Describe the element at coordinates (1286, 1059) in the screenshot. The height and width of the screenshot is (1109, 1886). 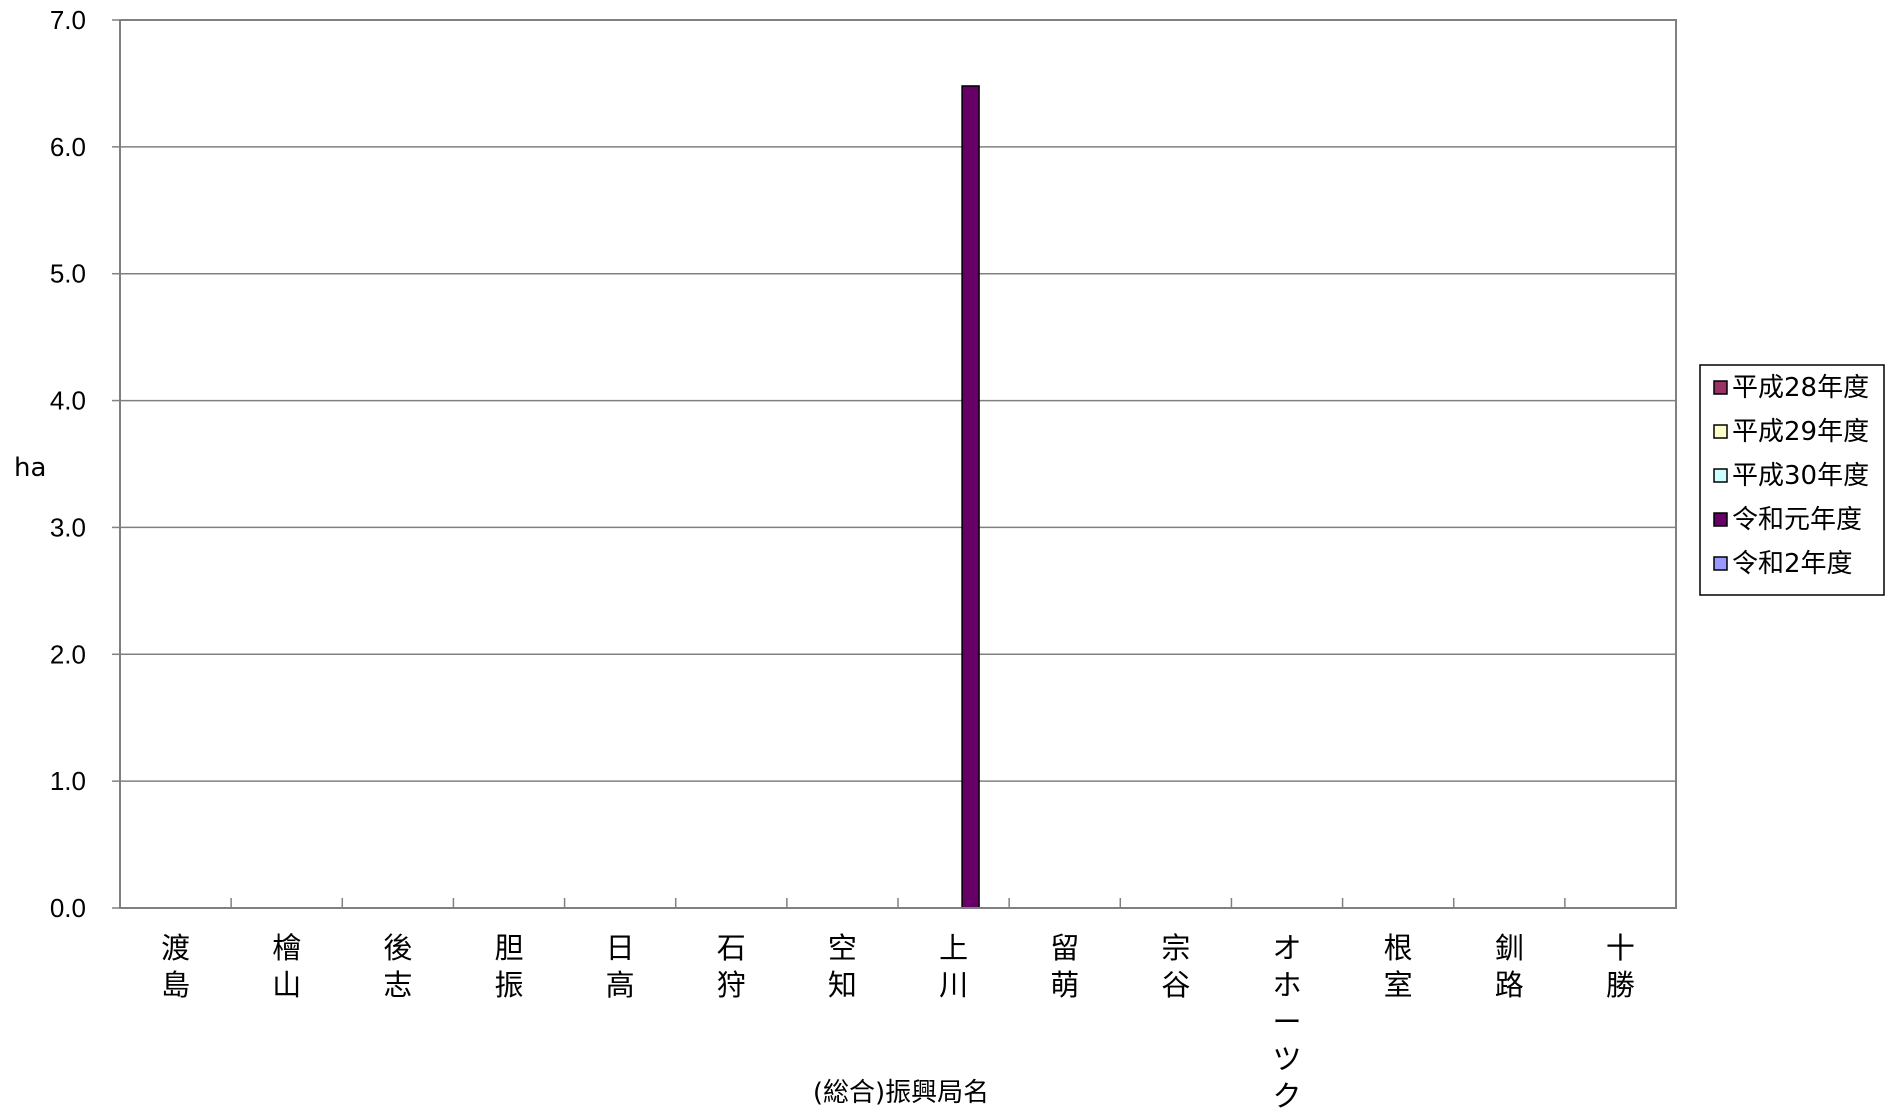
I see `x-category-char: ツ` at that location.